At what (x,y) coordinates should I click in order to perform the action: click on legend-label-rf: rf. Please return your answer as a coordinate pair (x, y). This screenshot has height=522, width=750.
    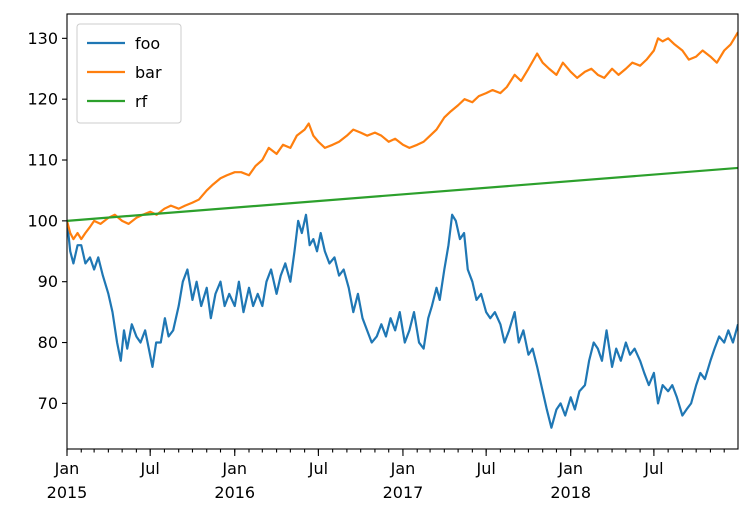
    Looking at the image, I should click on (141, 101).